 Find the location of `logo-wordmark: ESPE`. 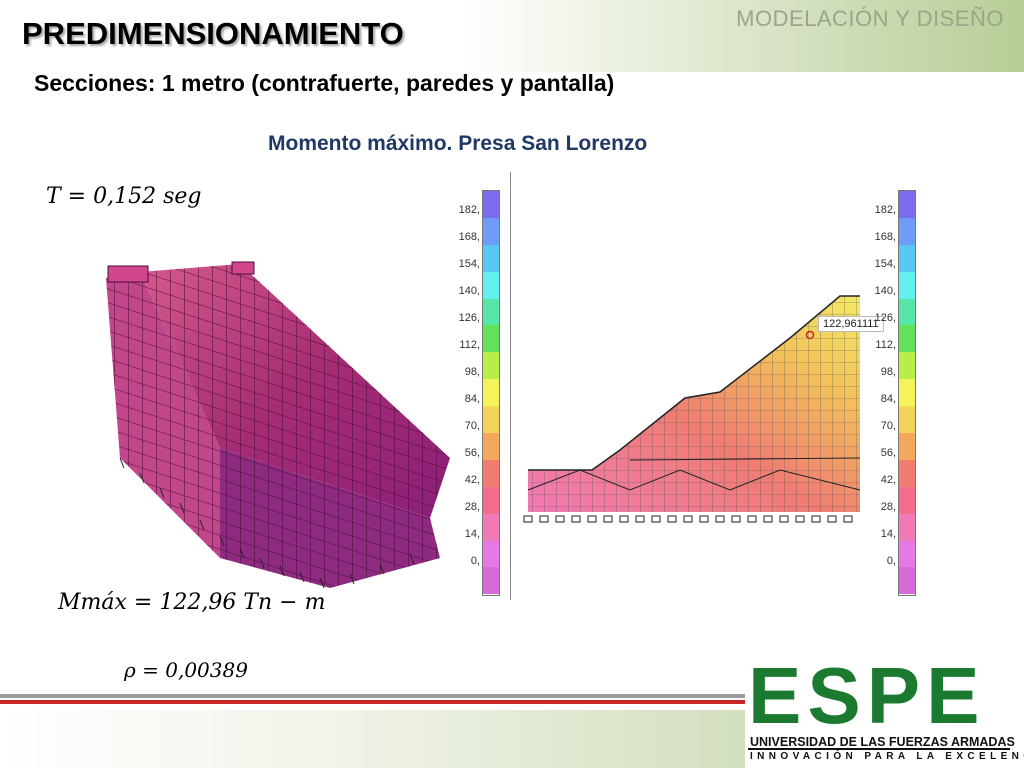

logo-wordmark: ESPE is located at coordinates (867, 695).